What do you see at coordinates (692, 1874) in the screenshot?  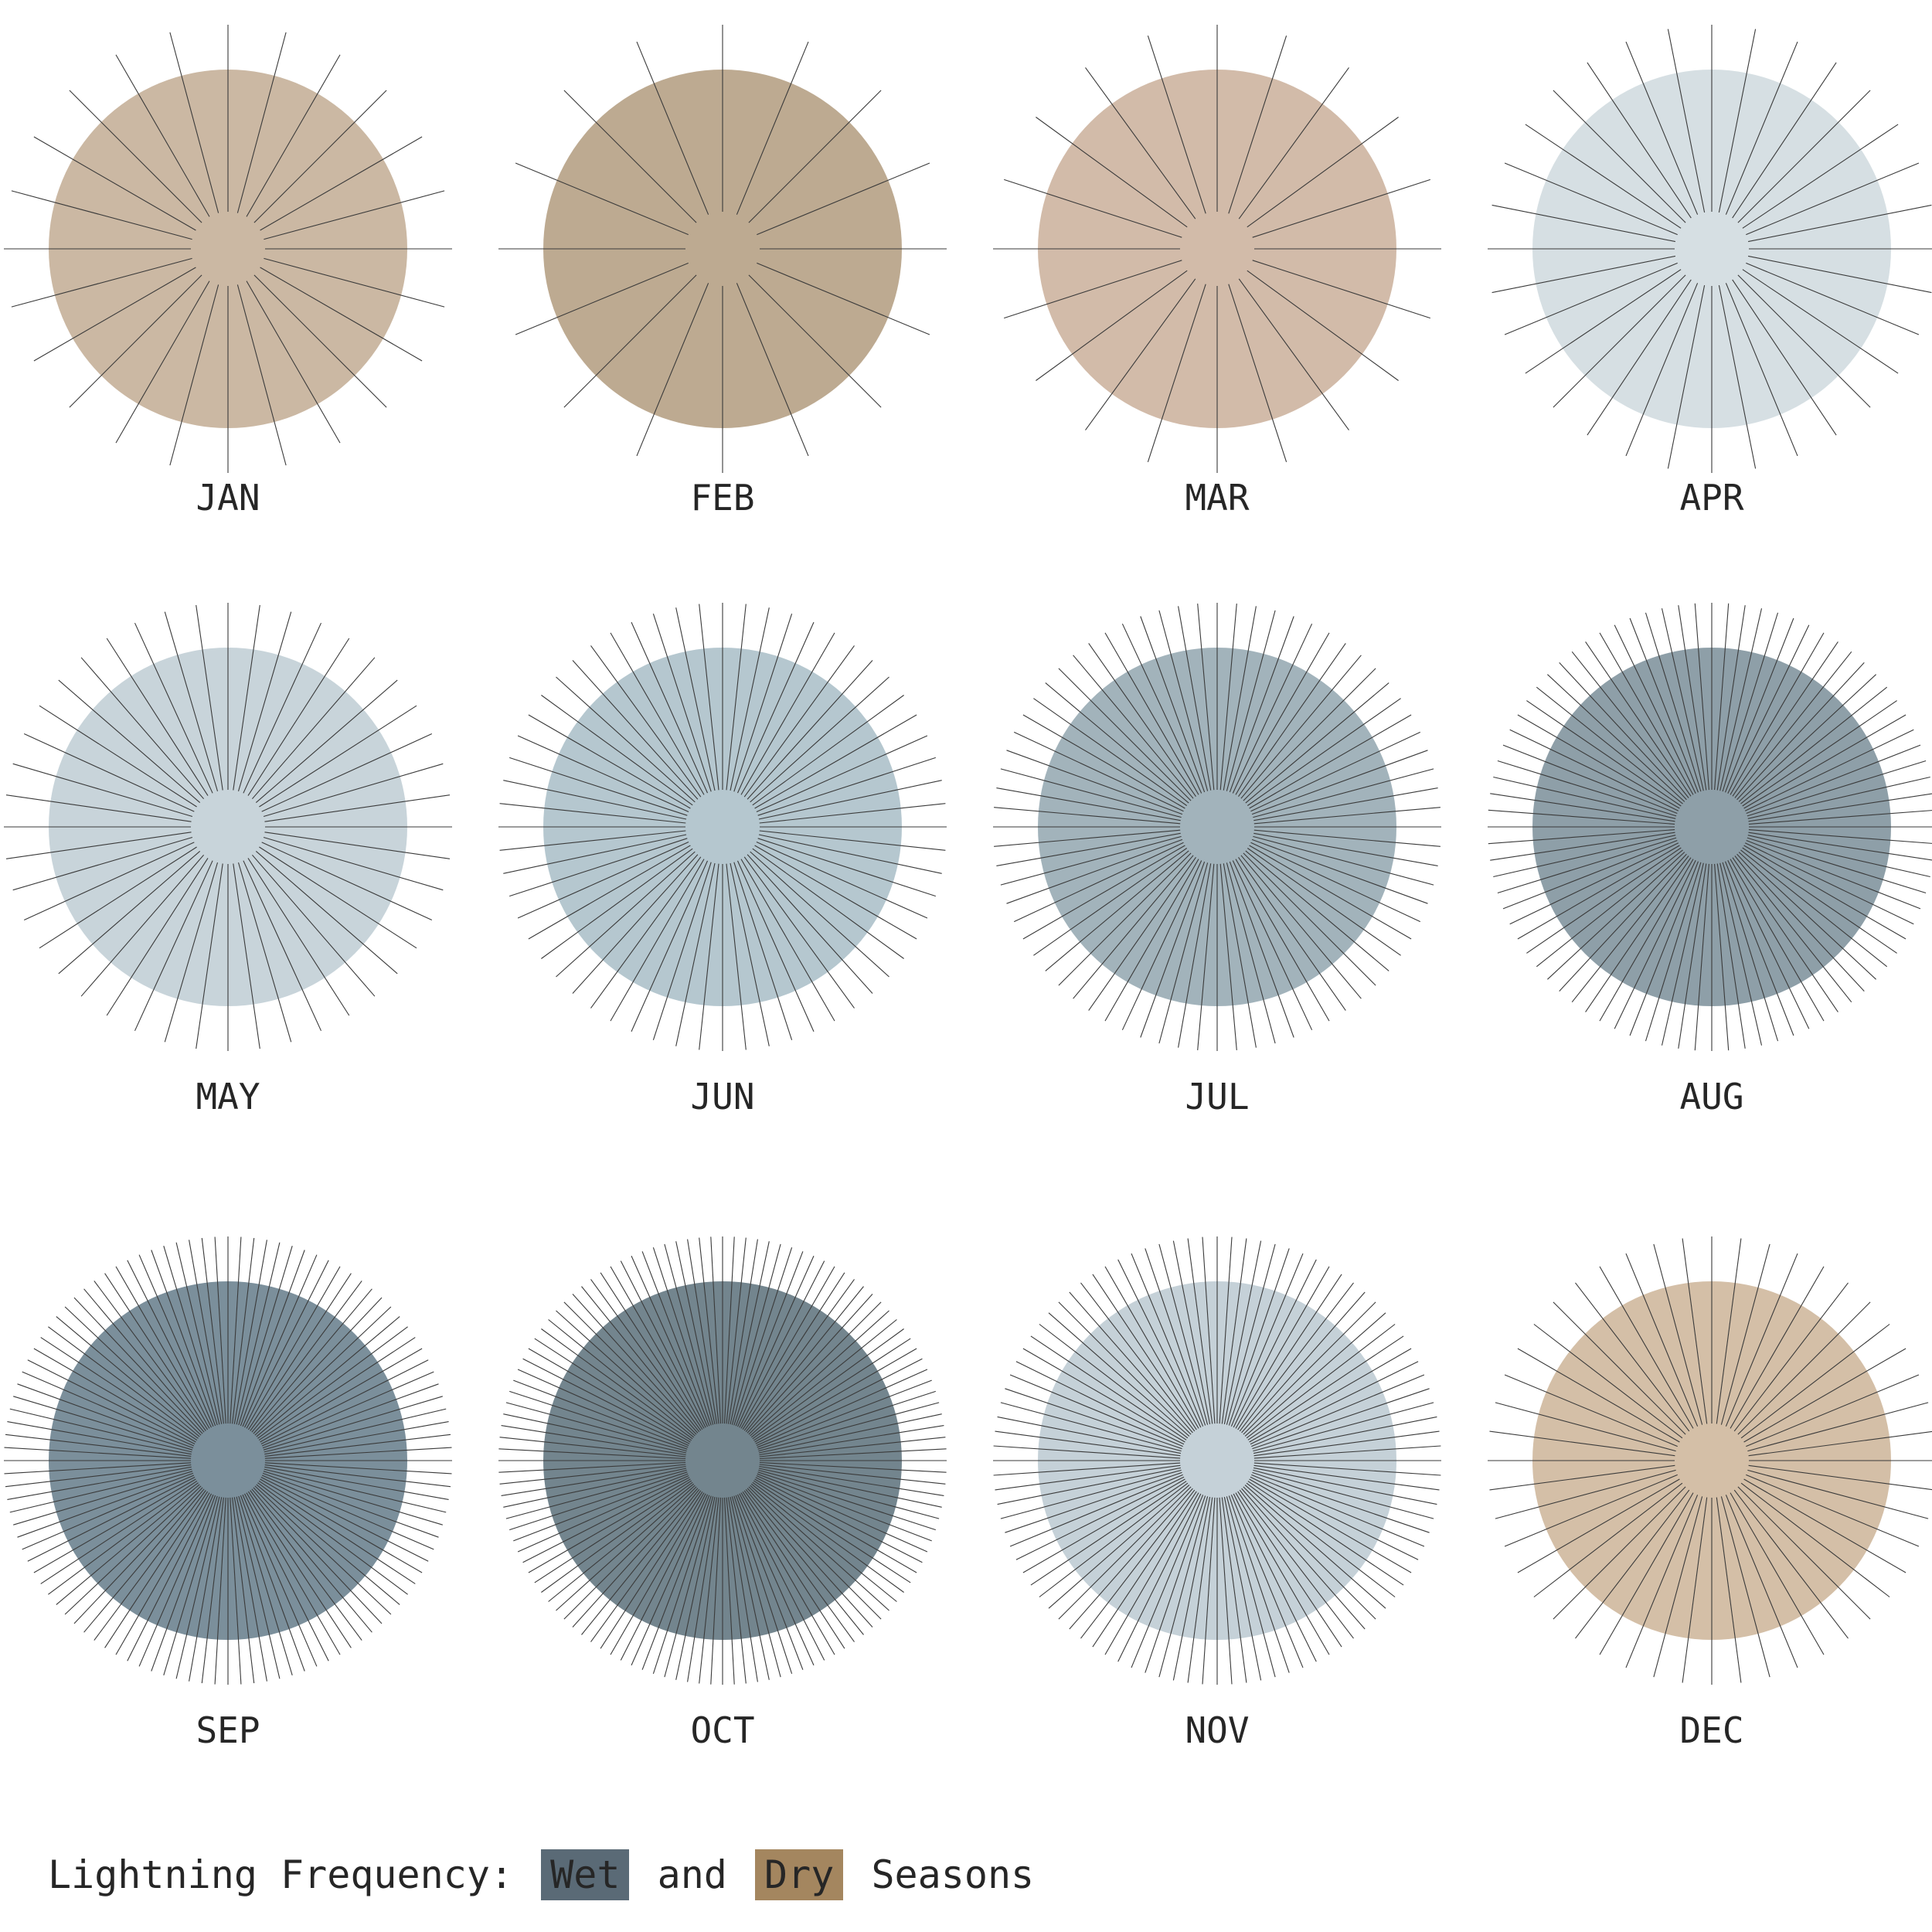 I see `title-joiner: and` at bounding box center [692, 1874].